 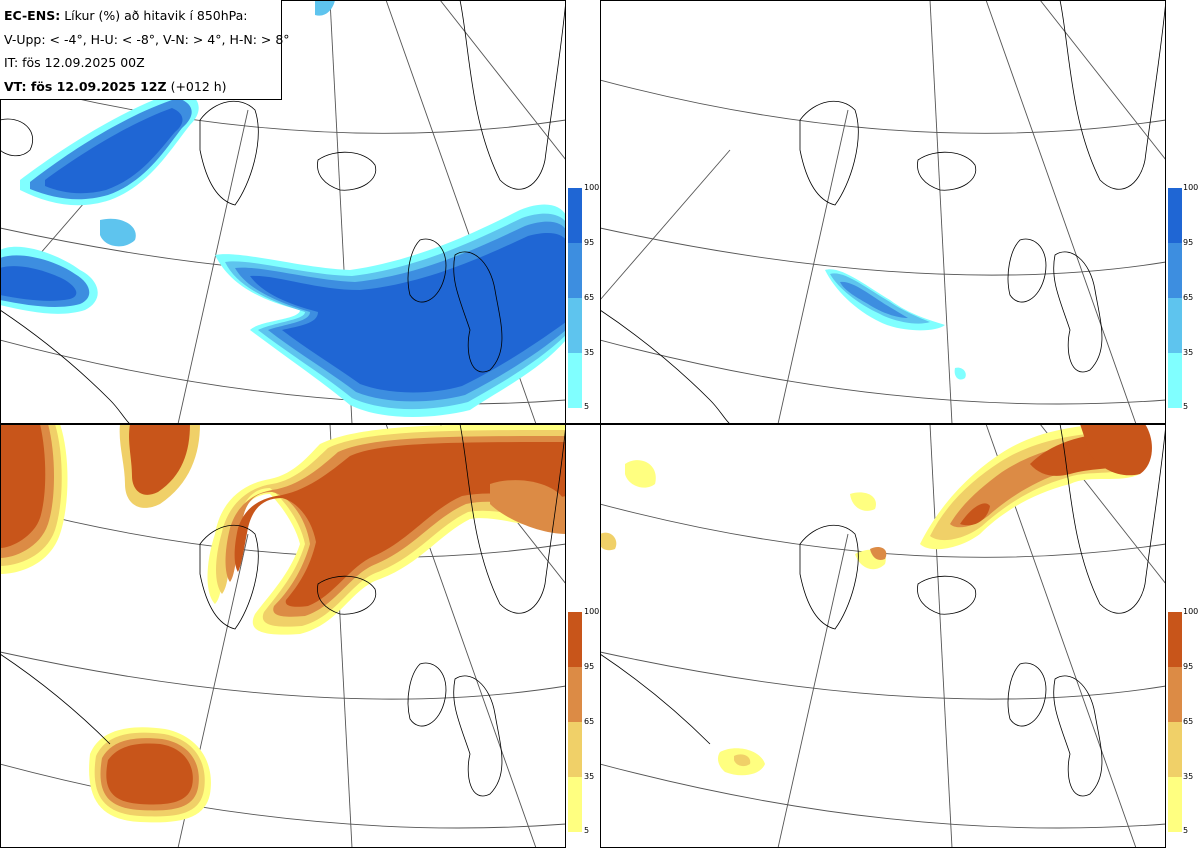 I want to click on model-name: EC-ENS:, so click(x=32, y=15).